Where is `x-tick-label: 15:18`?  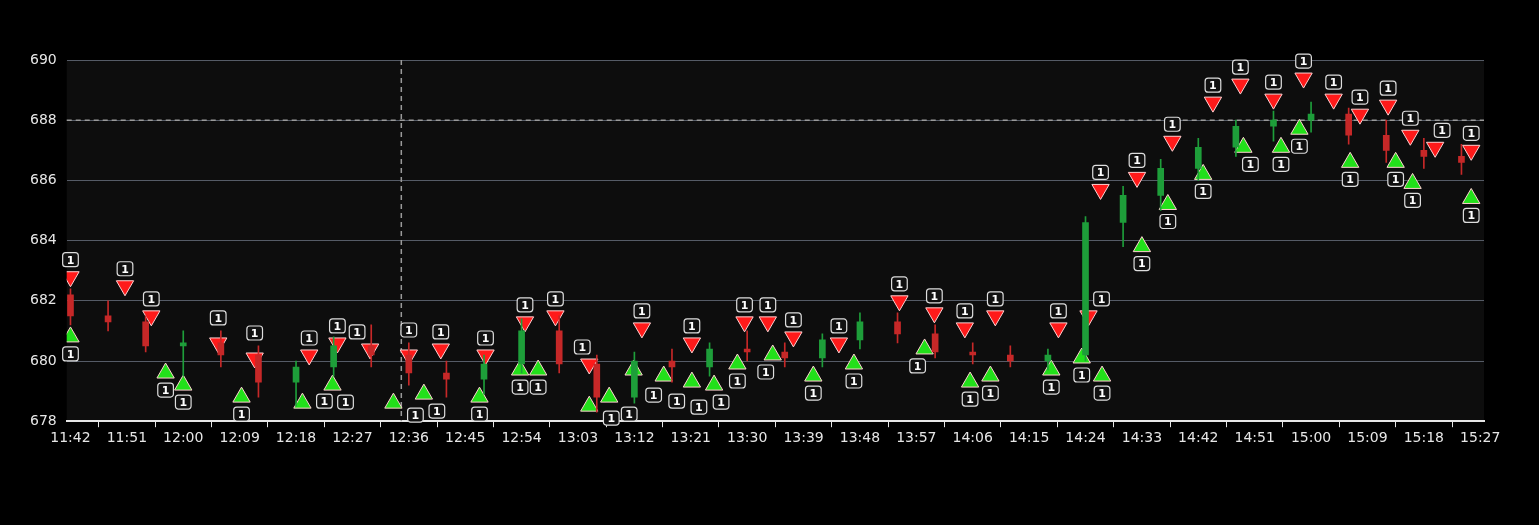
x-tick-label: 15:18 is located at coordinates (1424, 437).